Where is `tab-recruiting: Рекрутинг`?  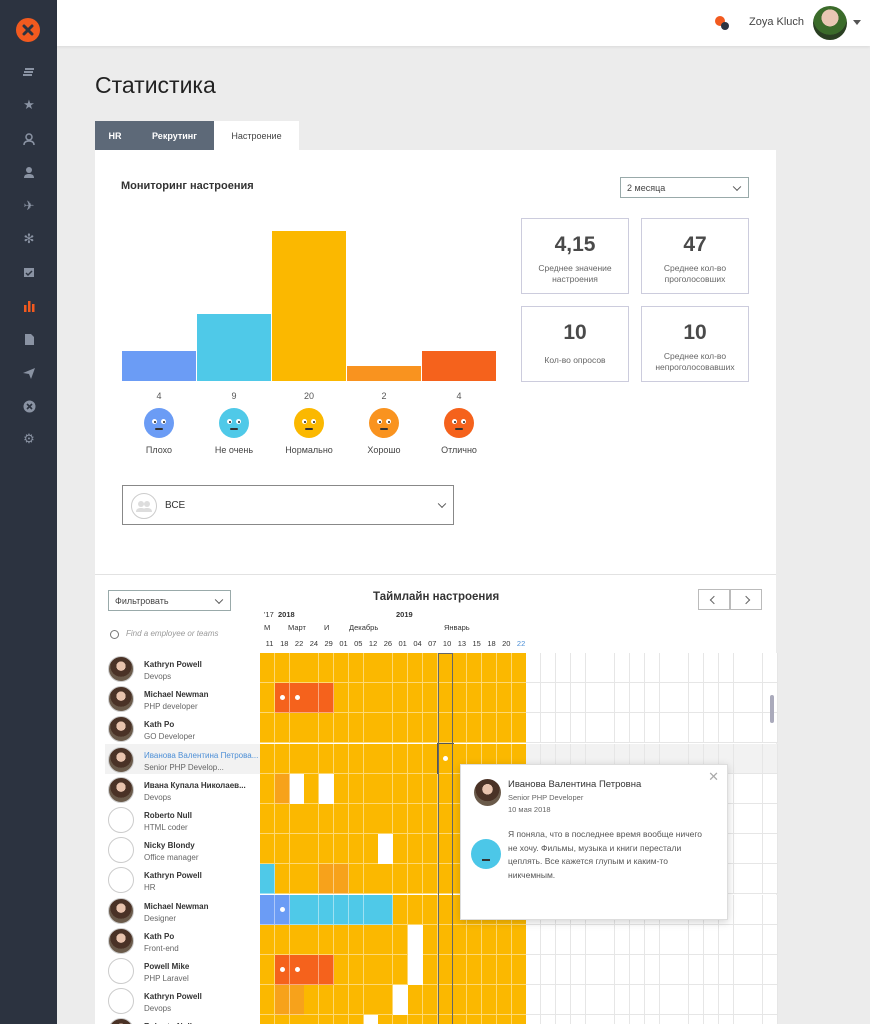 tab-recruiting: Рекрутинг is located at coordinates (174, 135).